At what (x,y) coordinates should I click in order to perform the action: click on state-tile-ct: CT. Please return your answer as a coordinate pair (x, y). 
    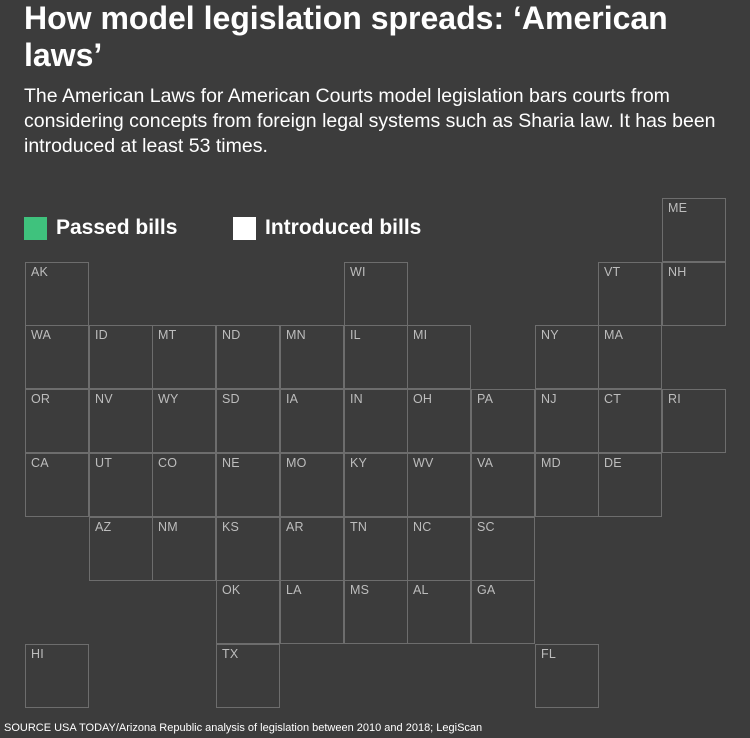
    Looking at the image, I should click on (630, 421).